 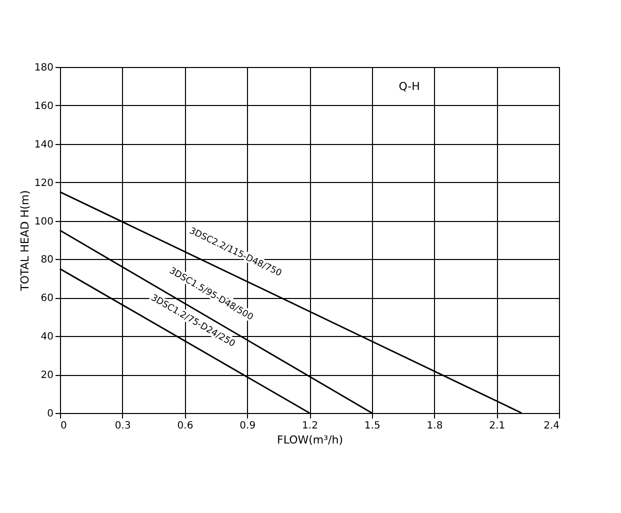 What do you see at coordinates (47, 376) in the screenshot?
I see `y-tick-label: 20` at bounding box center [47, 376].